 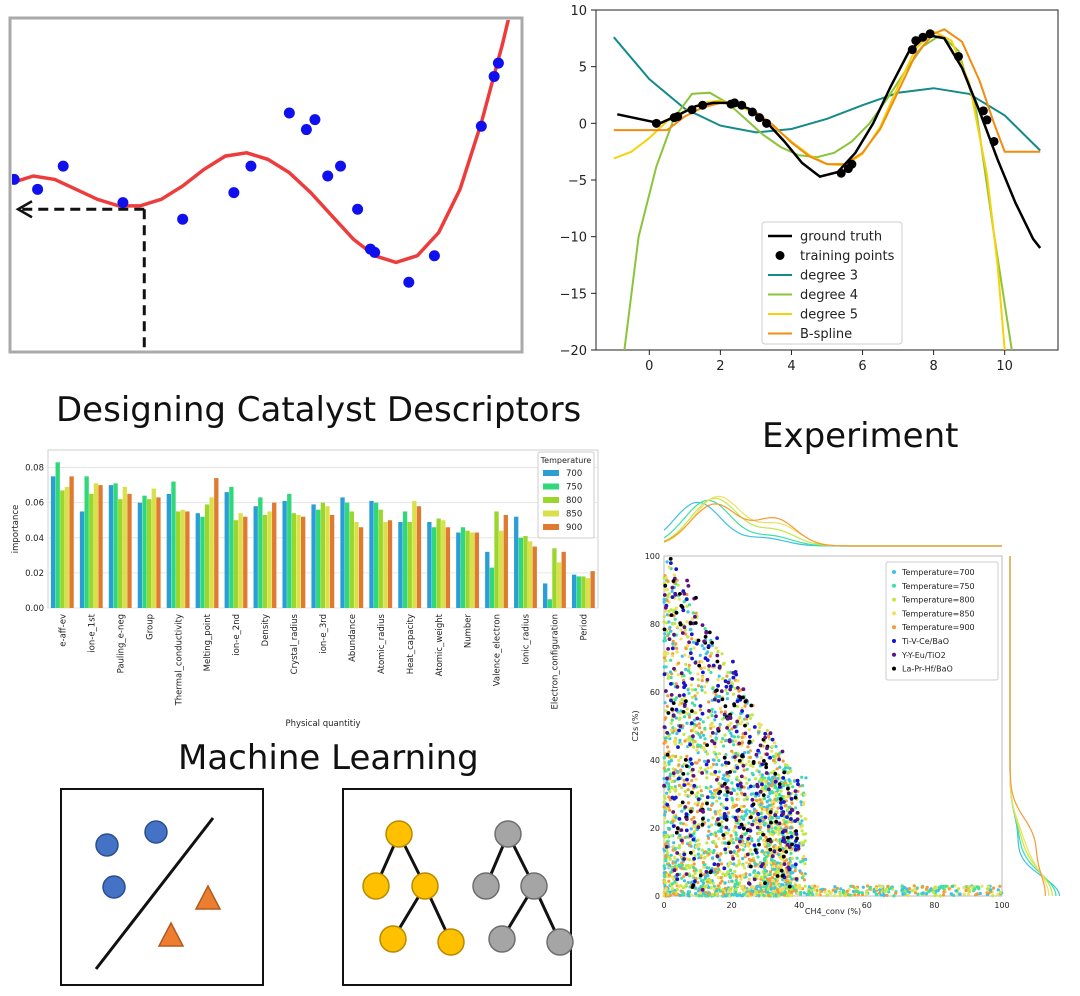 What do you see at coordinates (266, 630) in the screenshot?
I see `x-tick-label: Density` at bounding box center [266, 630].